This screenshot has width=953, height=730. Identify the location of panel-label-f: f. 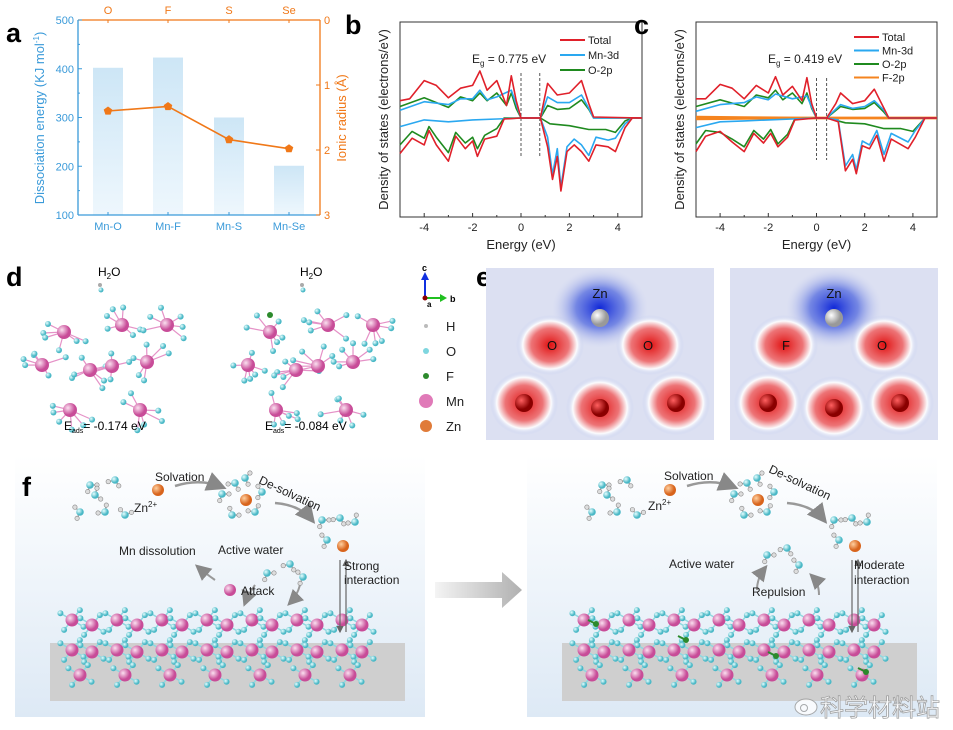
(27, 487).